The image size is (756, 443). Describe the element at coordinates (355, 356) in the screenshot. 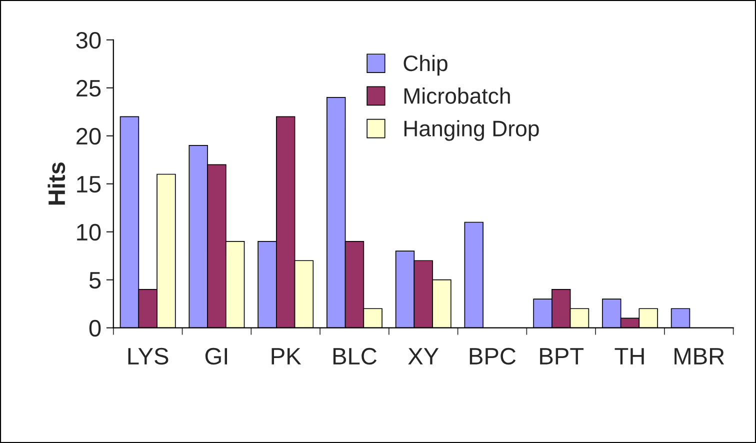

I see `x-tick-label: BLC` at that location.